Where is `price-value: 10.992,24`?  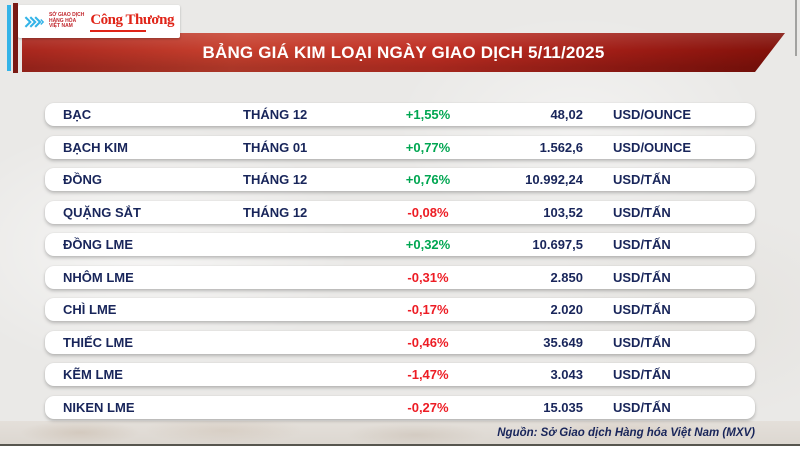
price-value: 10.992,24 is located at coordinates (554, 179).